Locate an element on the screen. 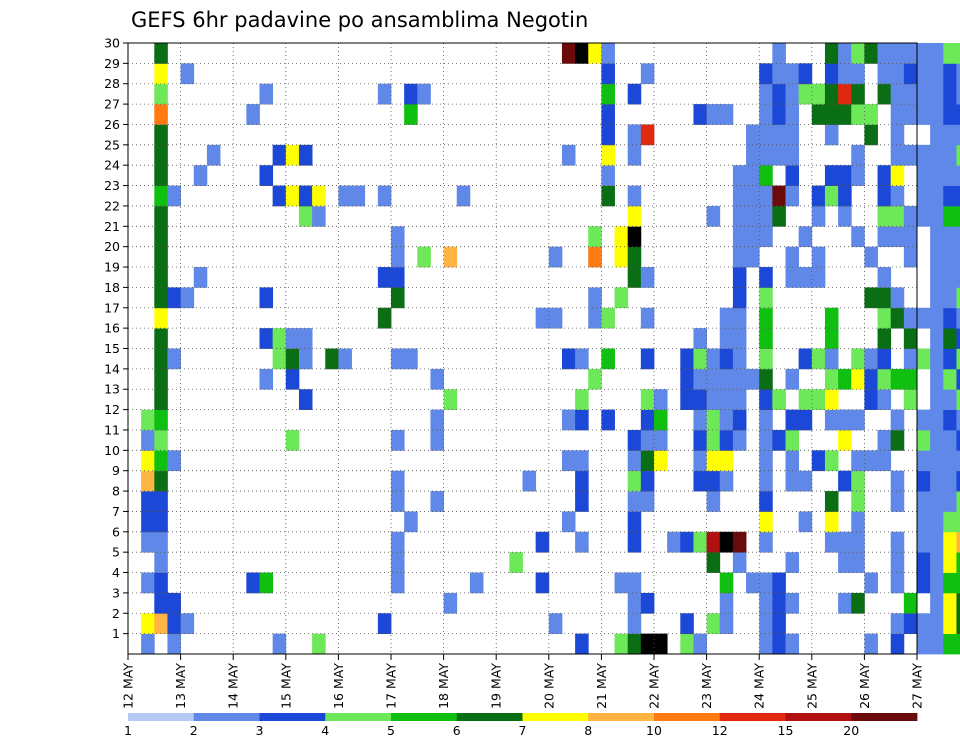  x-tick-label: 23 MAY is located at coordinates (706, 686).